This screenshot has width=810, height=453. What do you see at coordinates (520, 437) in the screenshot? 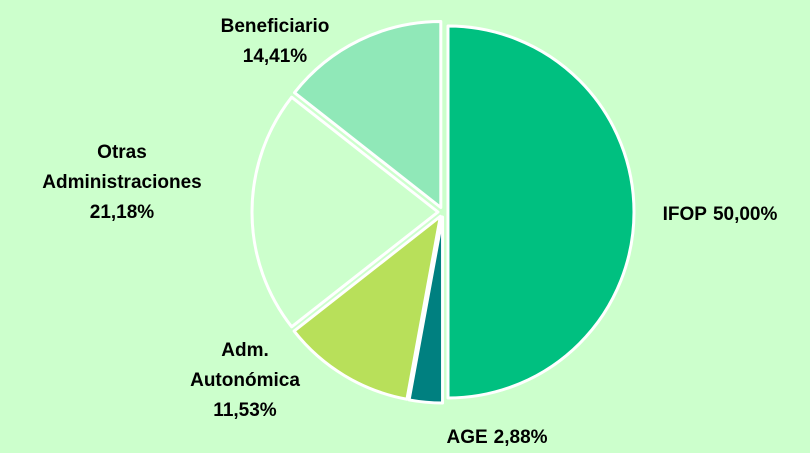
I see `slice-value: 2,88%` at bounding box center [520, 437].